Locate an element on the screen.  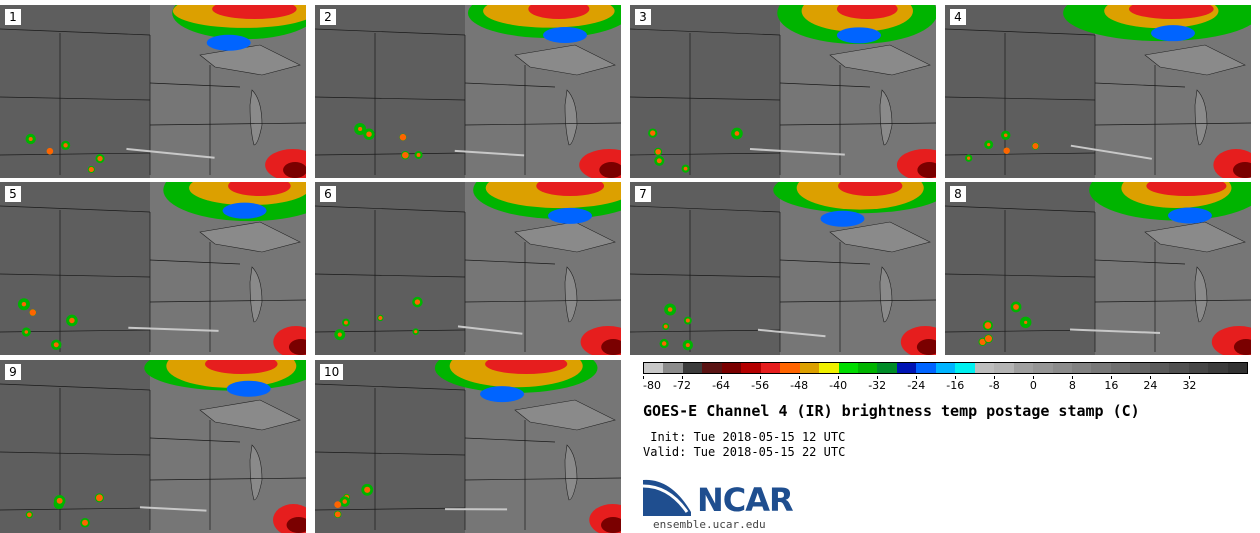
logo-text: NCAR is located at coordinates (745, 500).